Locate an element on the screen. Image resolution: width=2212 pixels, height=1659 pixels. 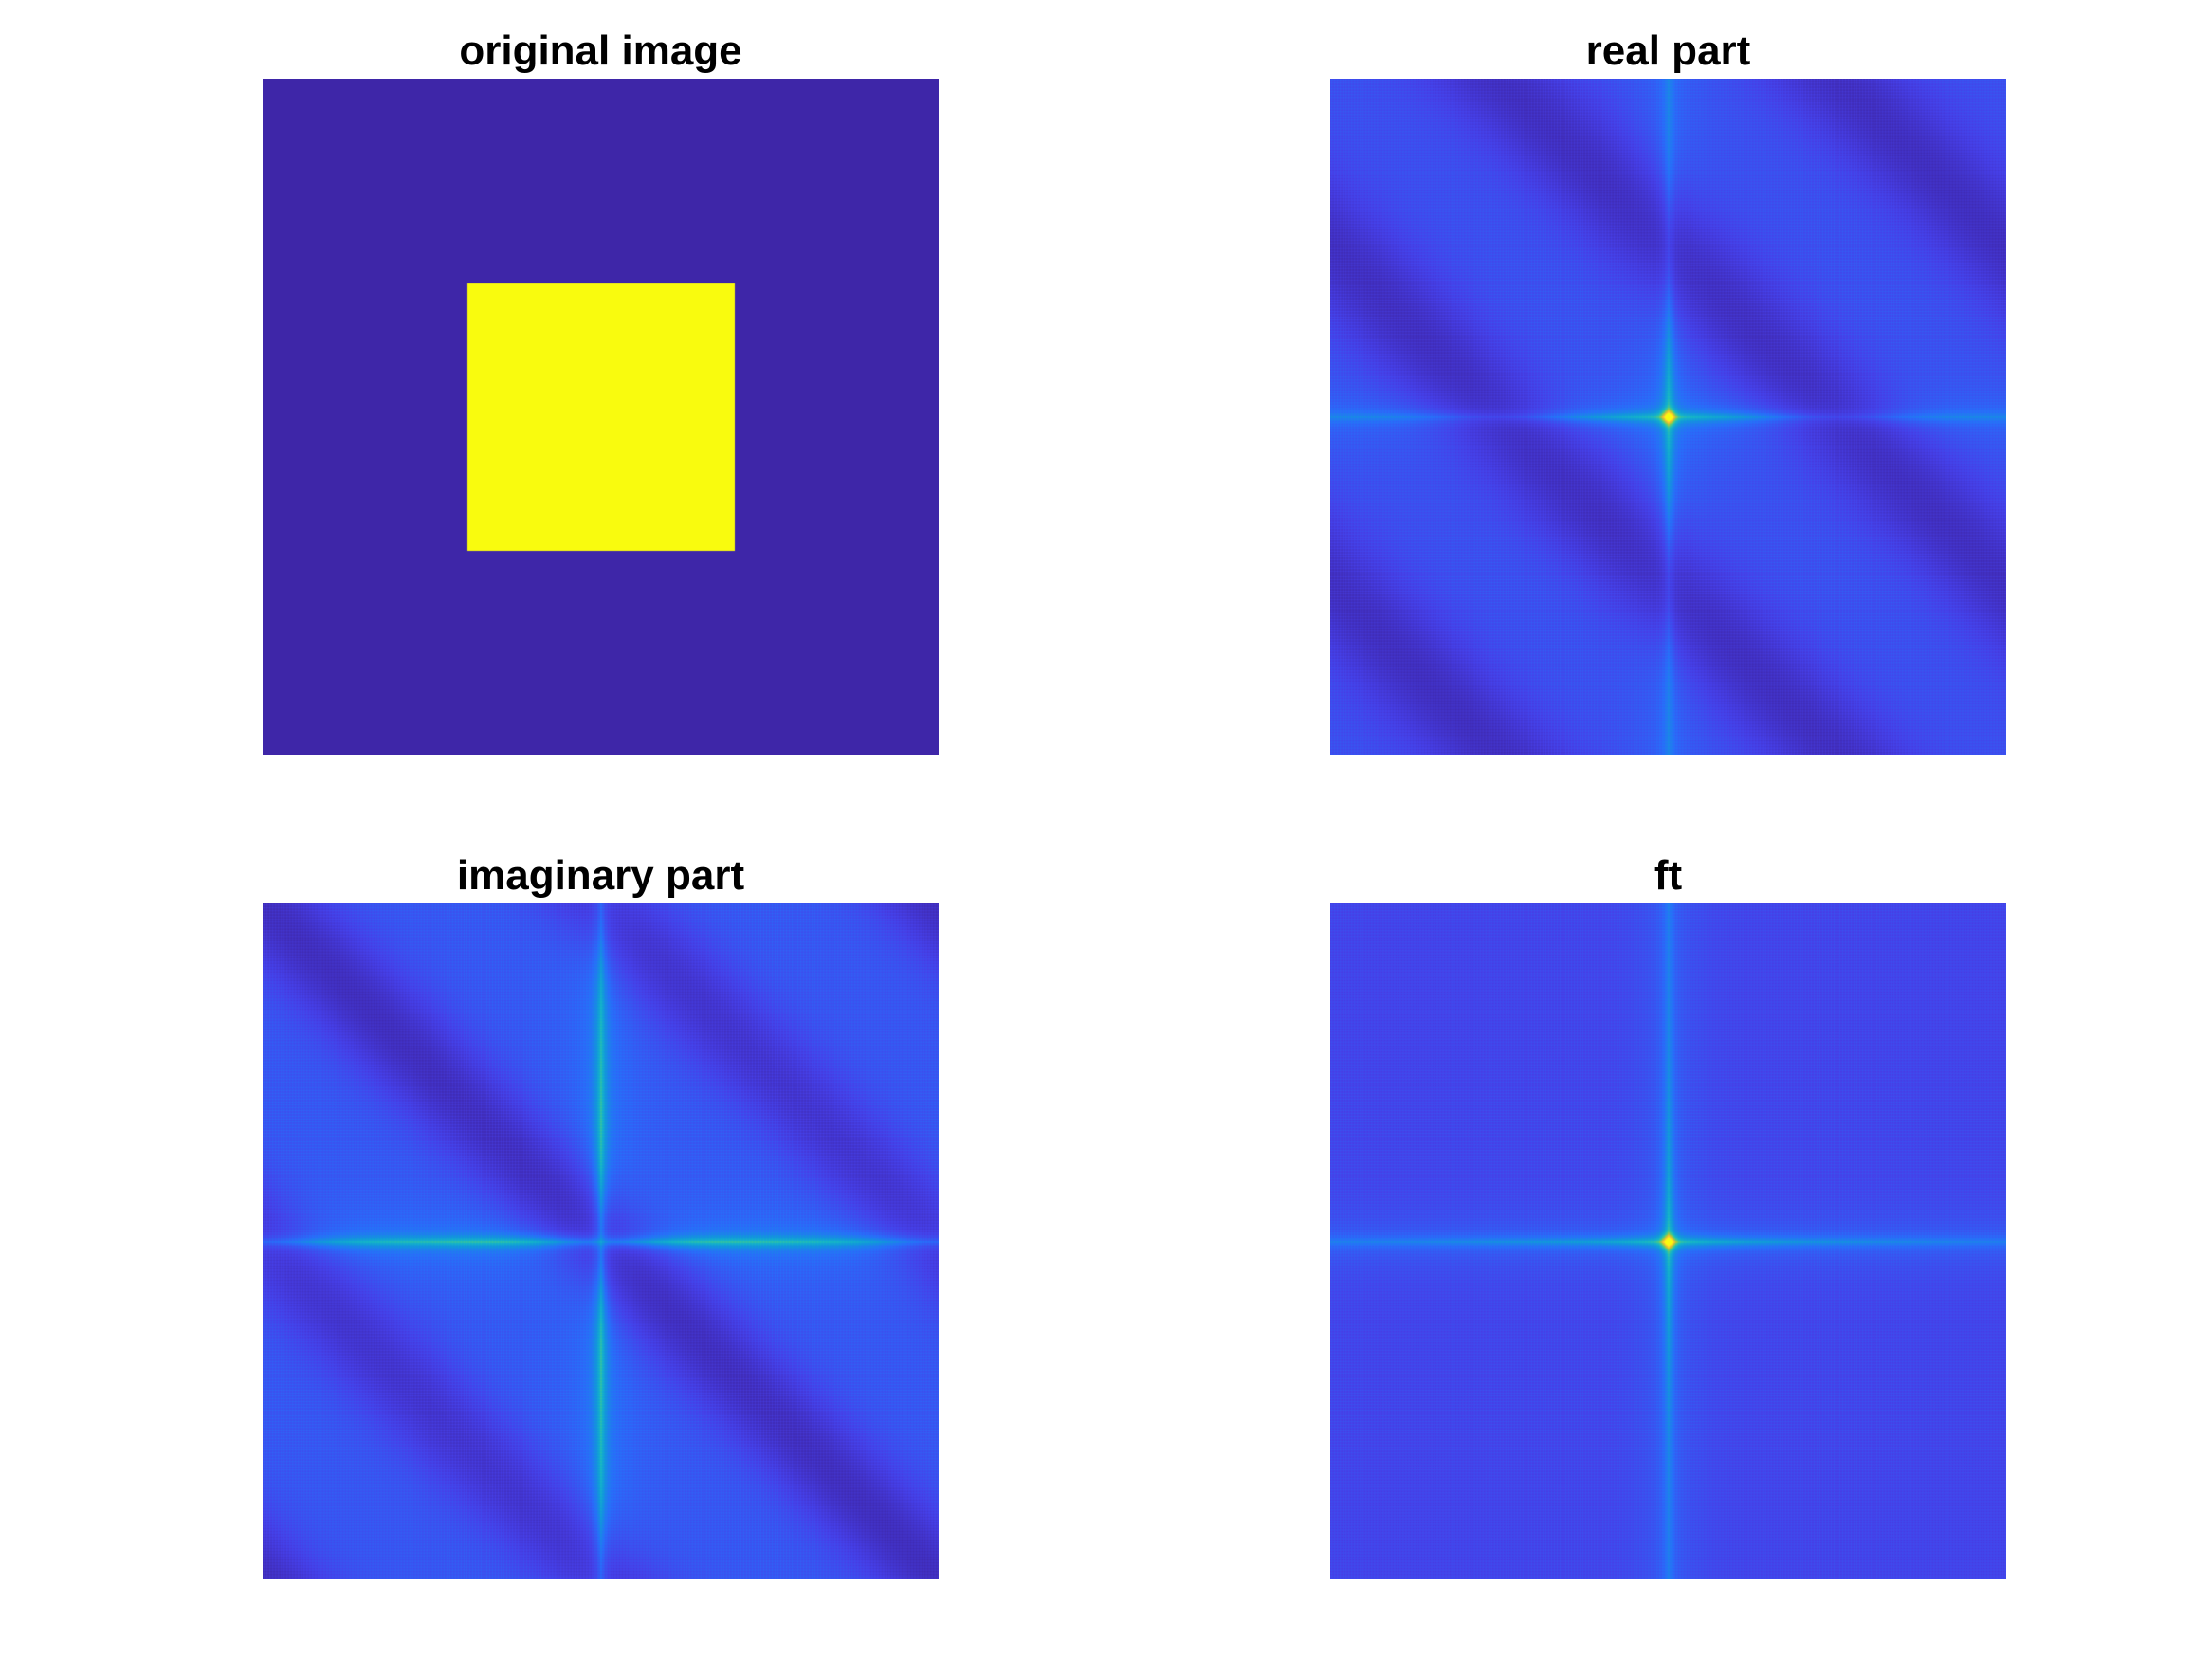
heatmap-real-part is located at coordinates (1668, 417).